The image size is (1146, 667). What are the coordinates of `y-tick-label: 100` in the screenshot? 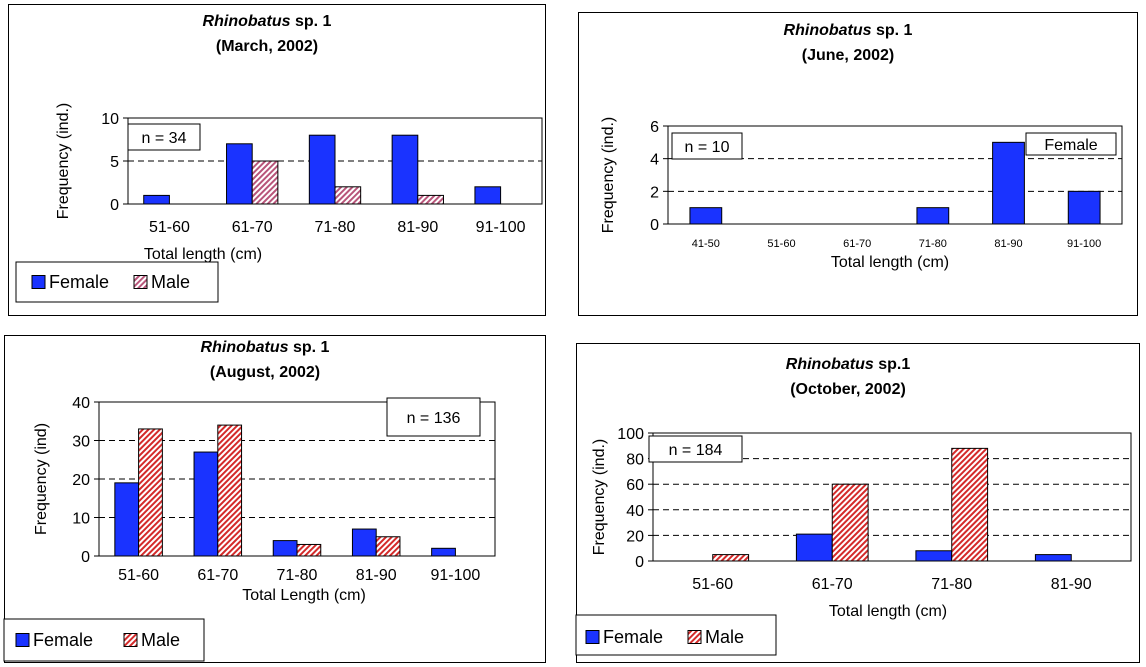 It's located at (630, 434).